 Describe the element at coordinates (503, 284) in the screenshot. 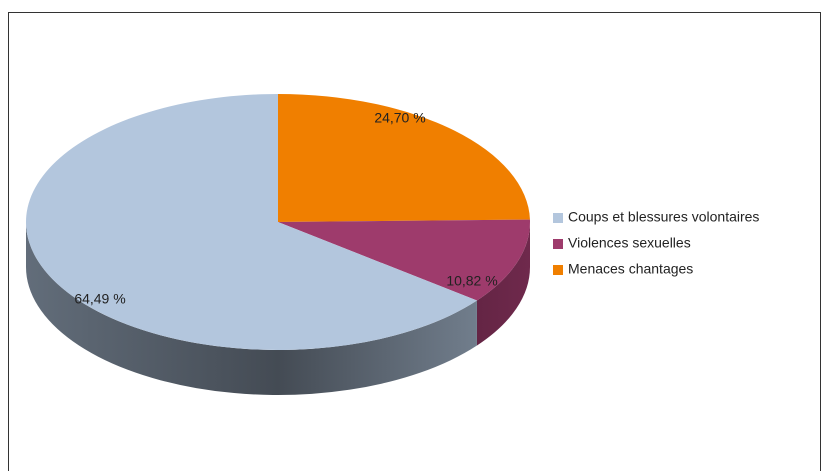

I see `slice-wall` at that location.